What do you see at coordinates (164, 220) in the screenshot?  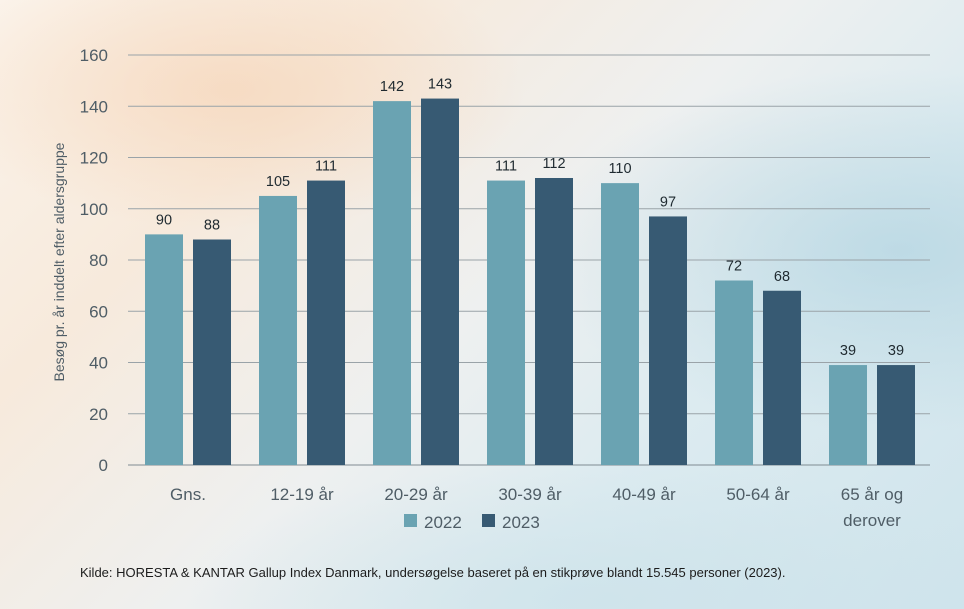 I see `value-label: 90` at bounding box center [164, 220].